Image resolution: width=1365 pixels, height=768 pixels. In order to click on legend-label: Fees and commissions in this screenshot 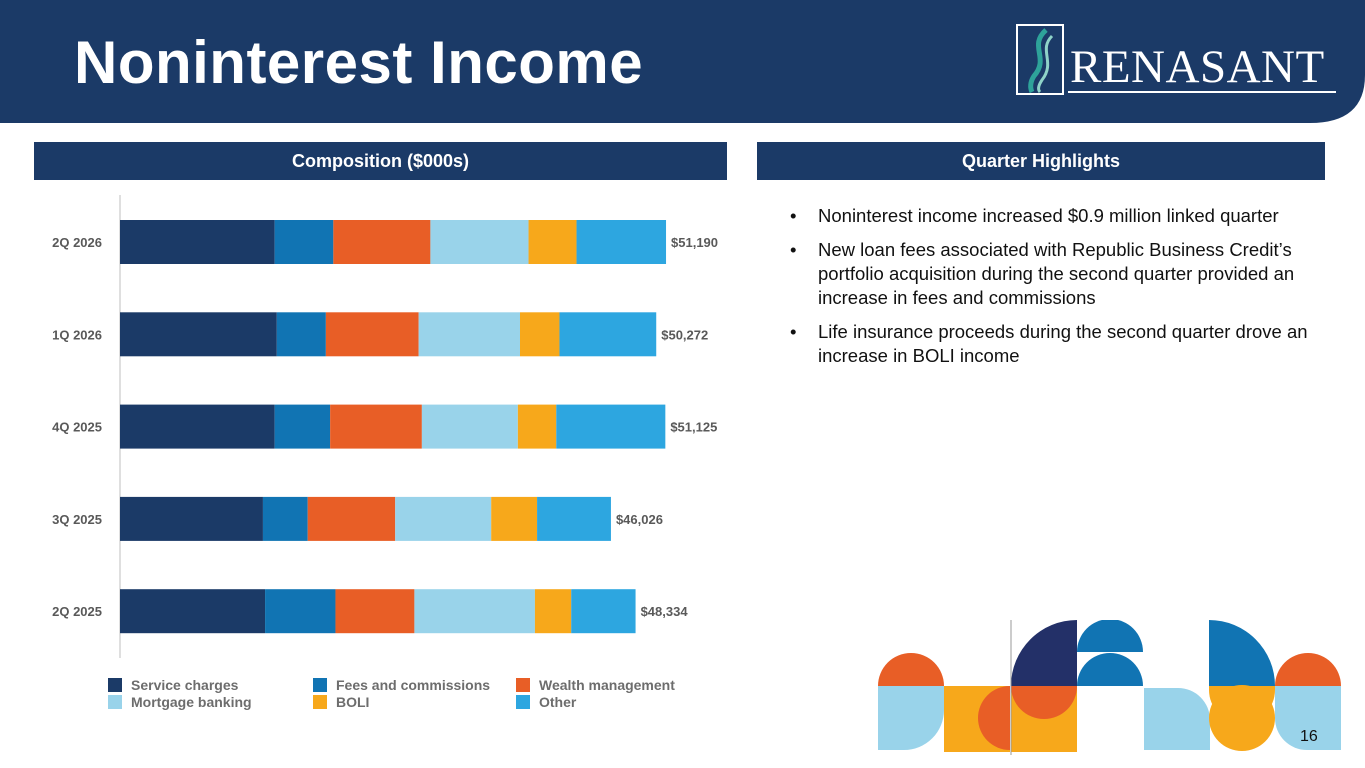, I will do `click(413, 685)`.